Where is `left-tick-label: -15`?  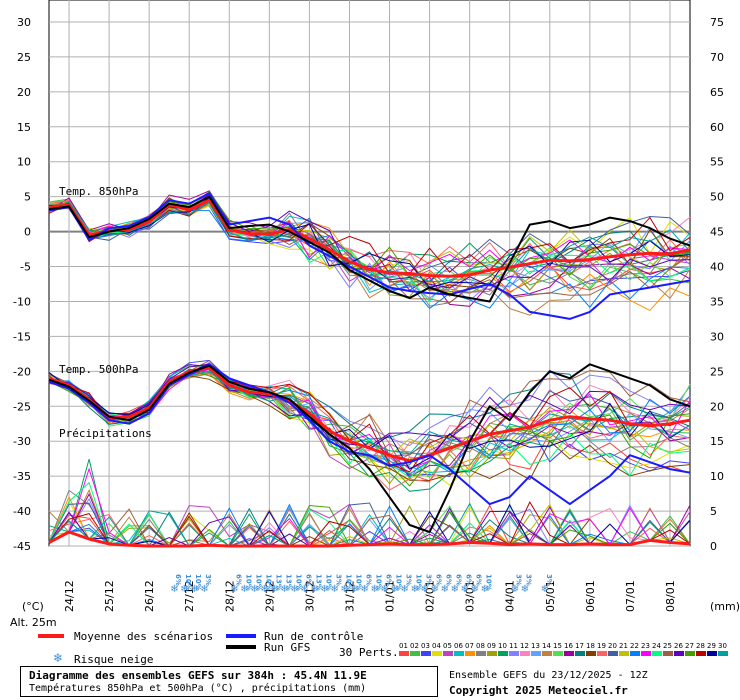 left-tick-label: -15 is located at coordinates (22, 336).